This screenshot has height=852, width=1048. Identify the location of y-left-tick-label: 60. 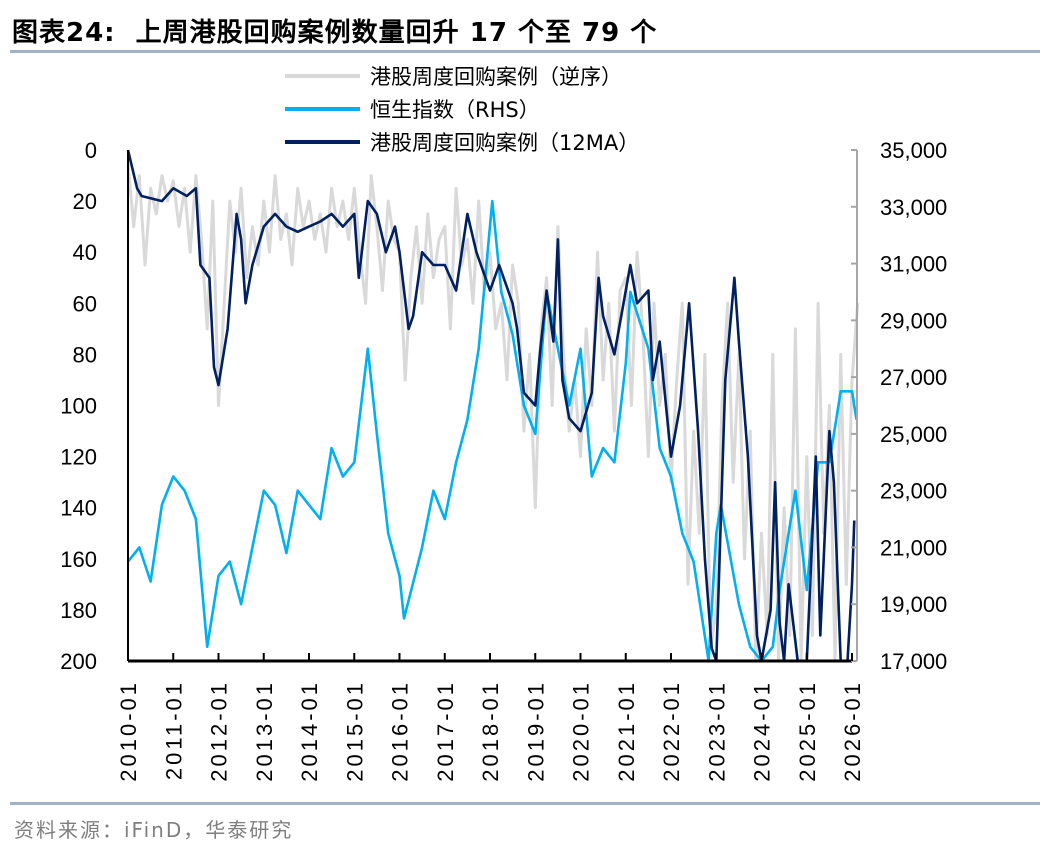
(85, 303).